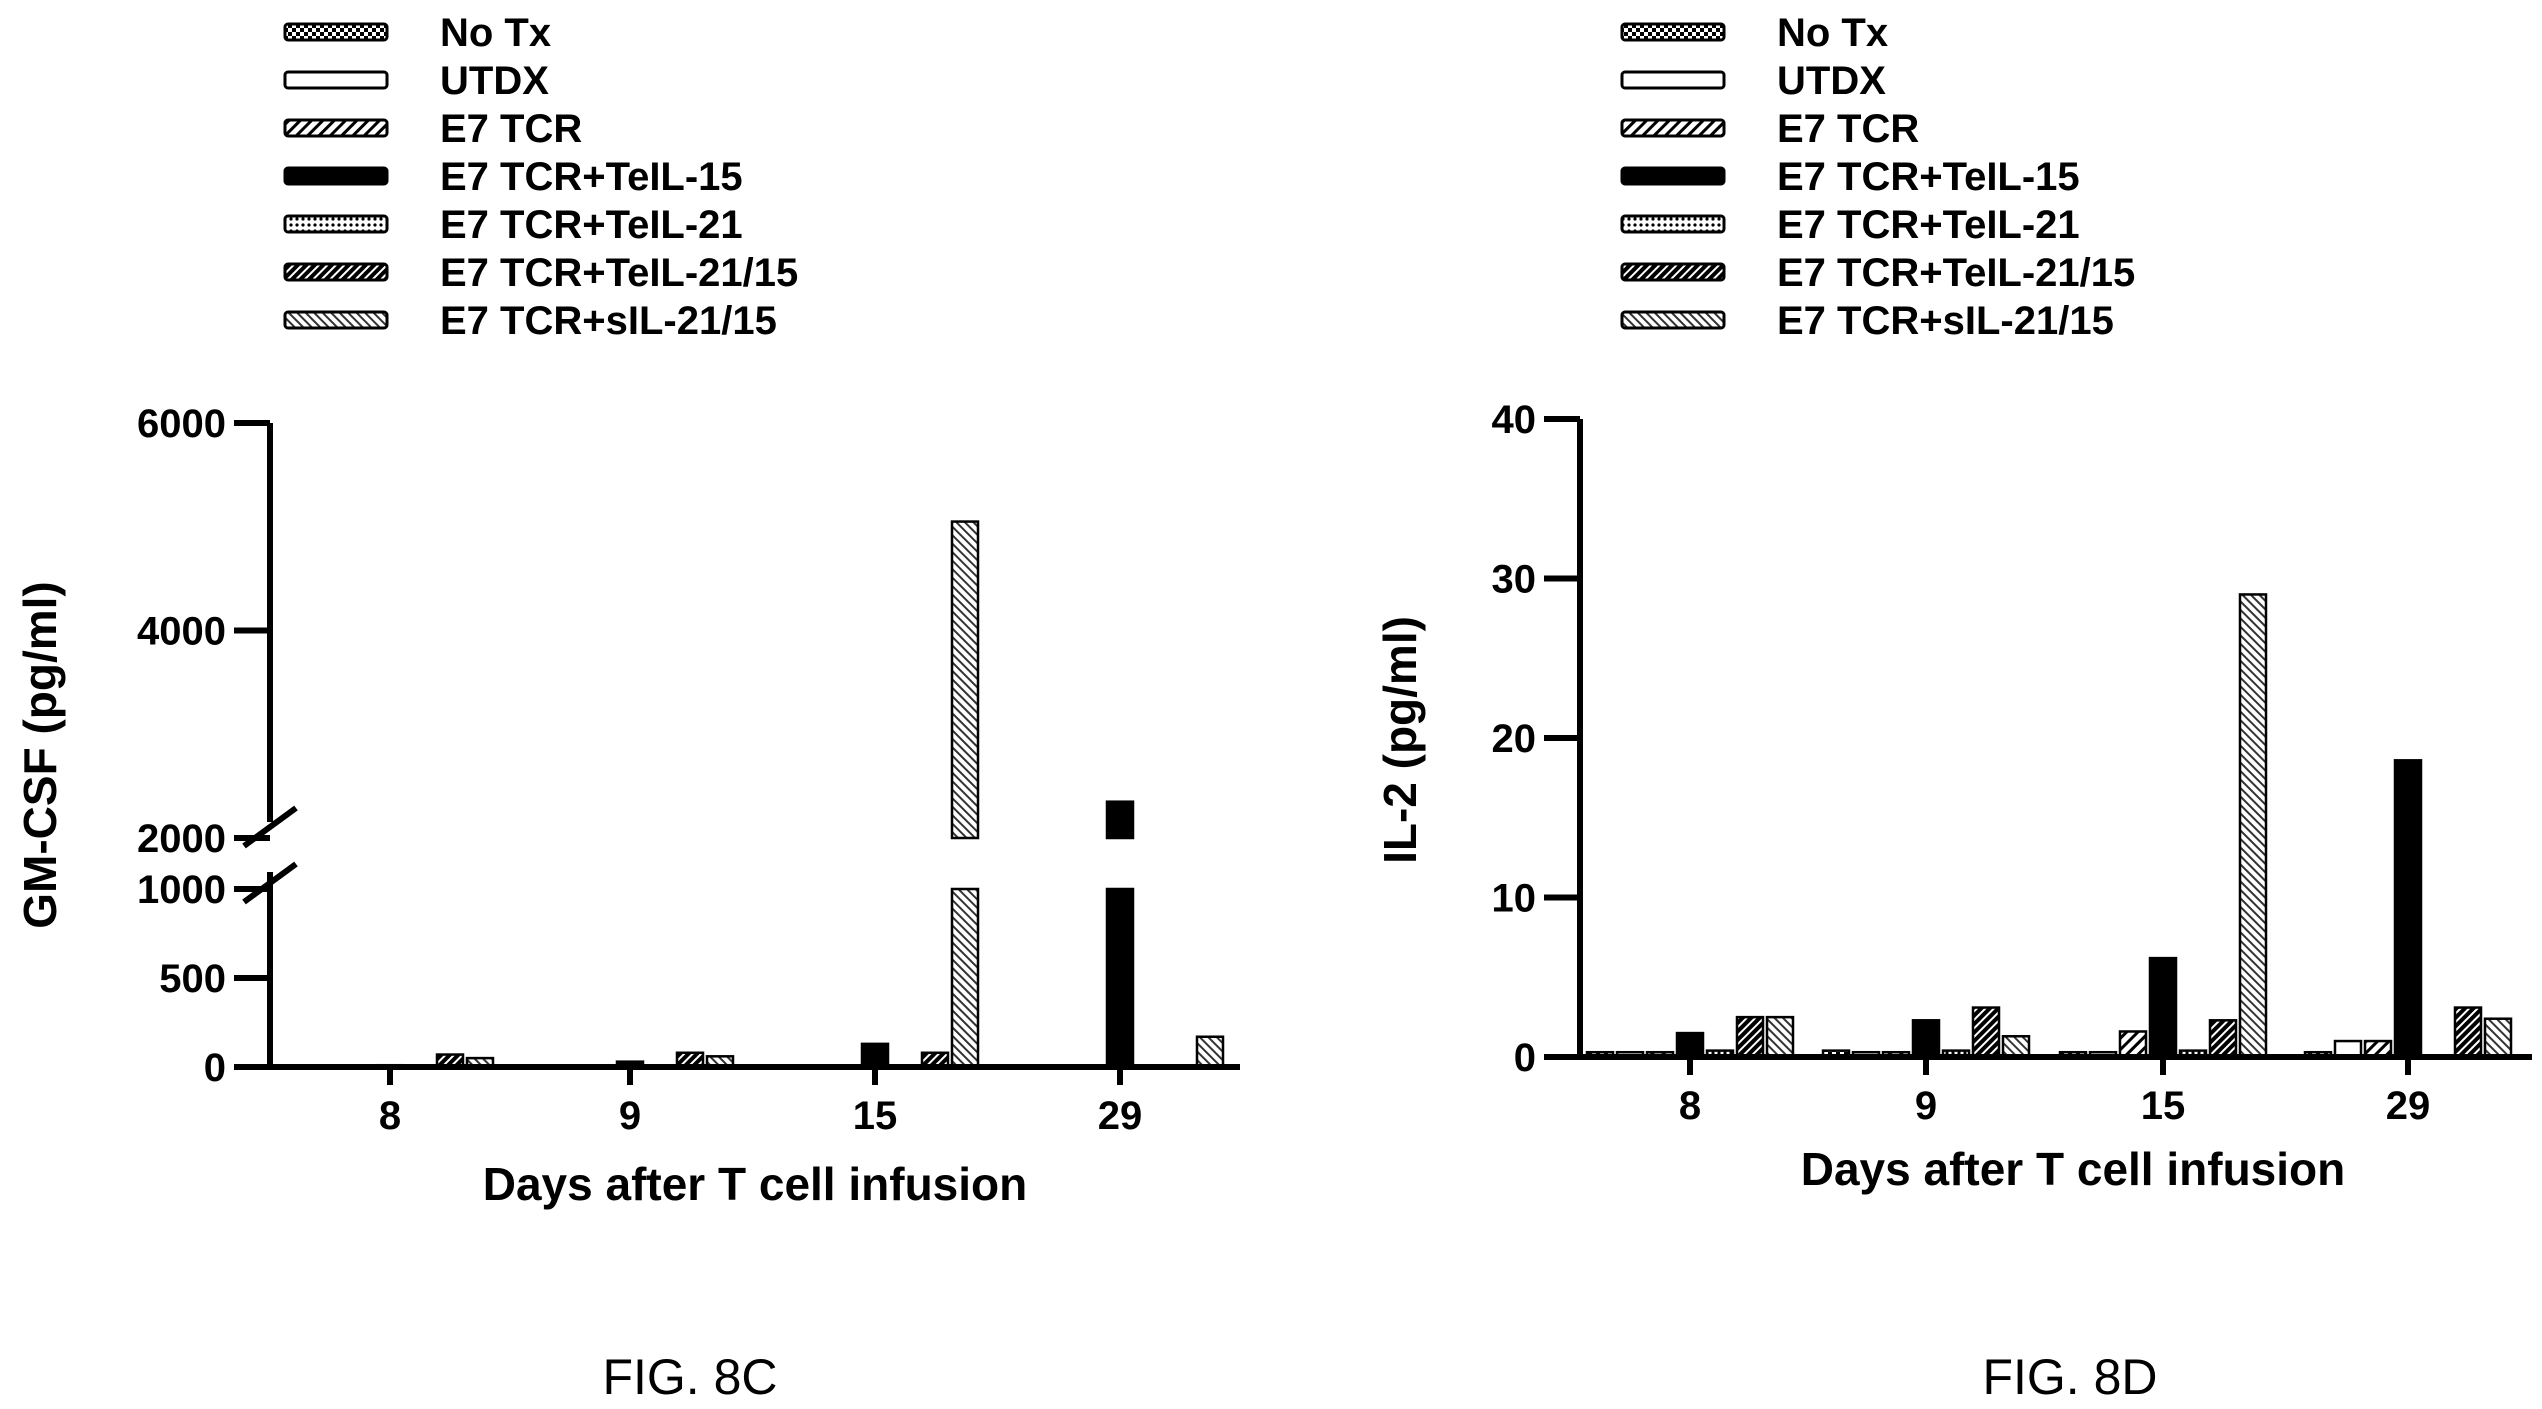  Describe the element at coordinates (1120, 978) in the screenshot. I see `bar-gm-csf-day-29-e7-tcr-teil-15-seg1` at that location.